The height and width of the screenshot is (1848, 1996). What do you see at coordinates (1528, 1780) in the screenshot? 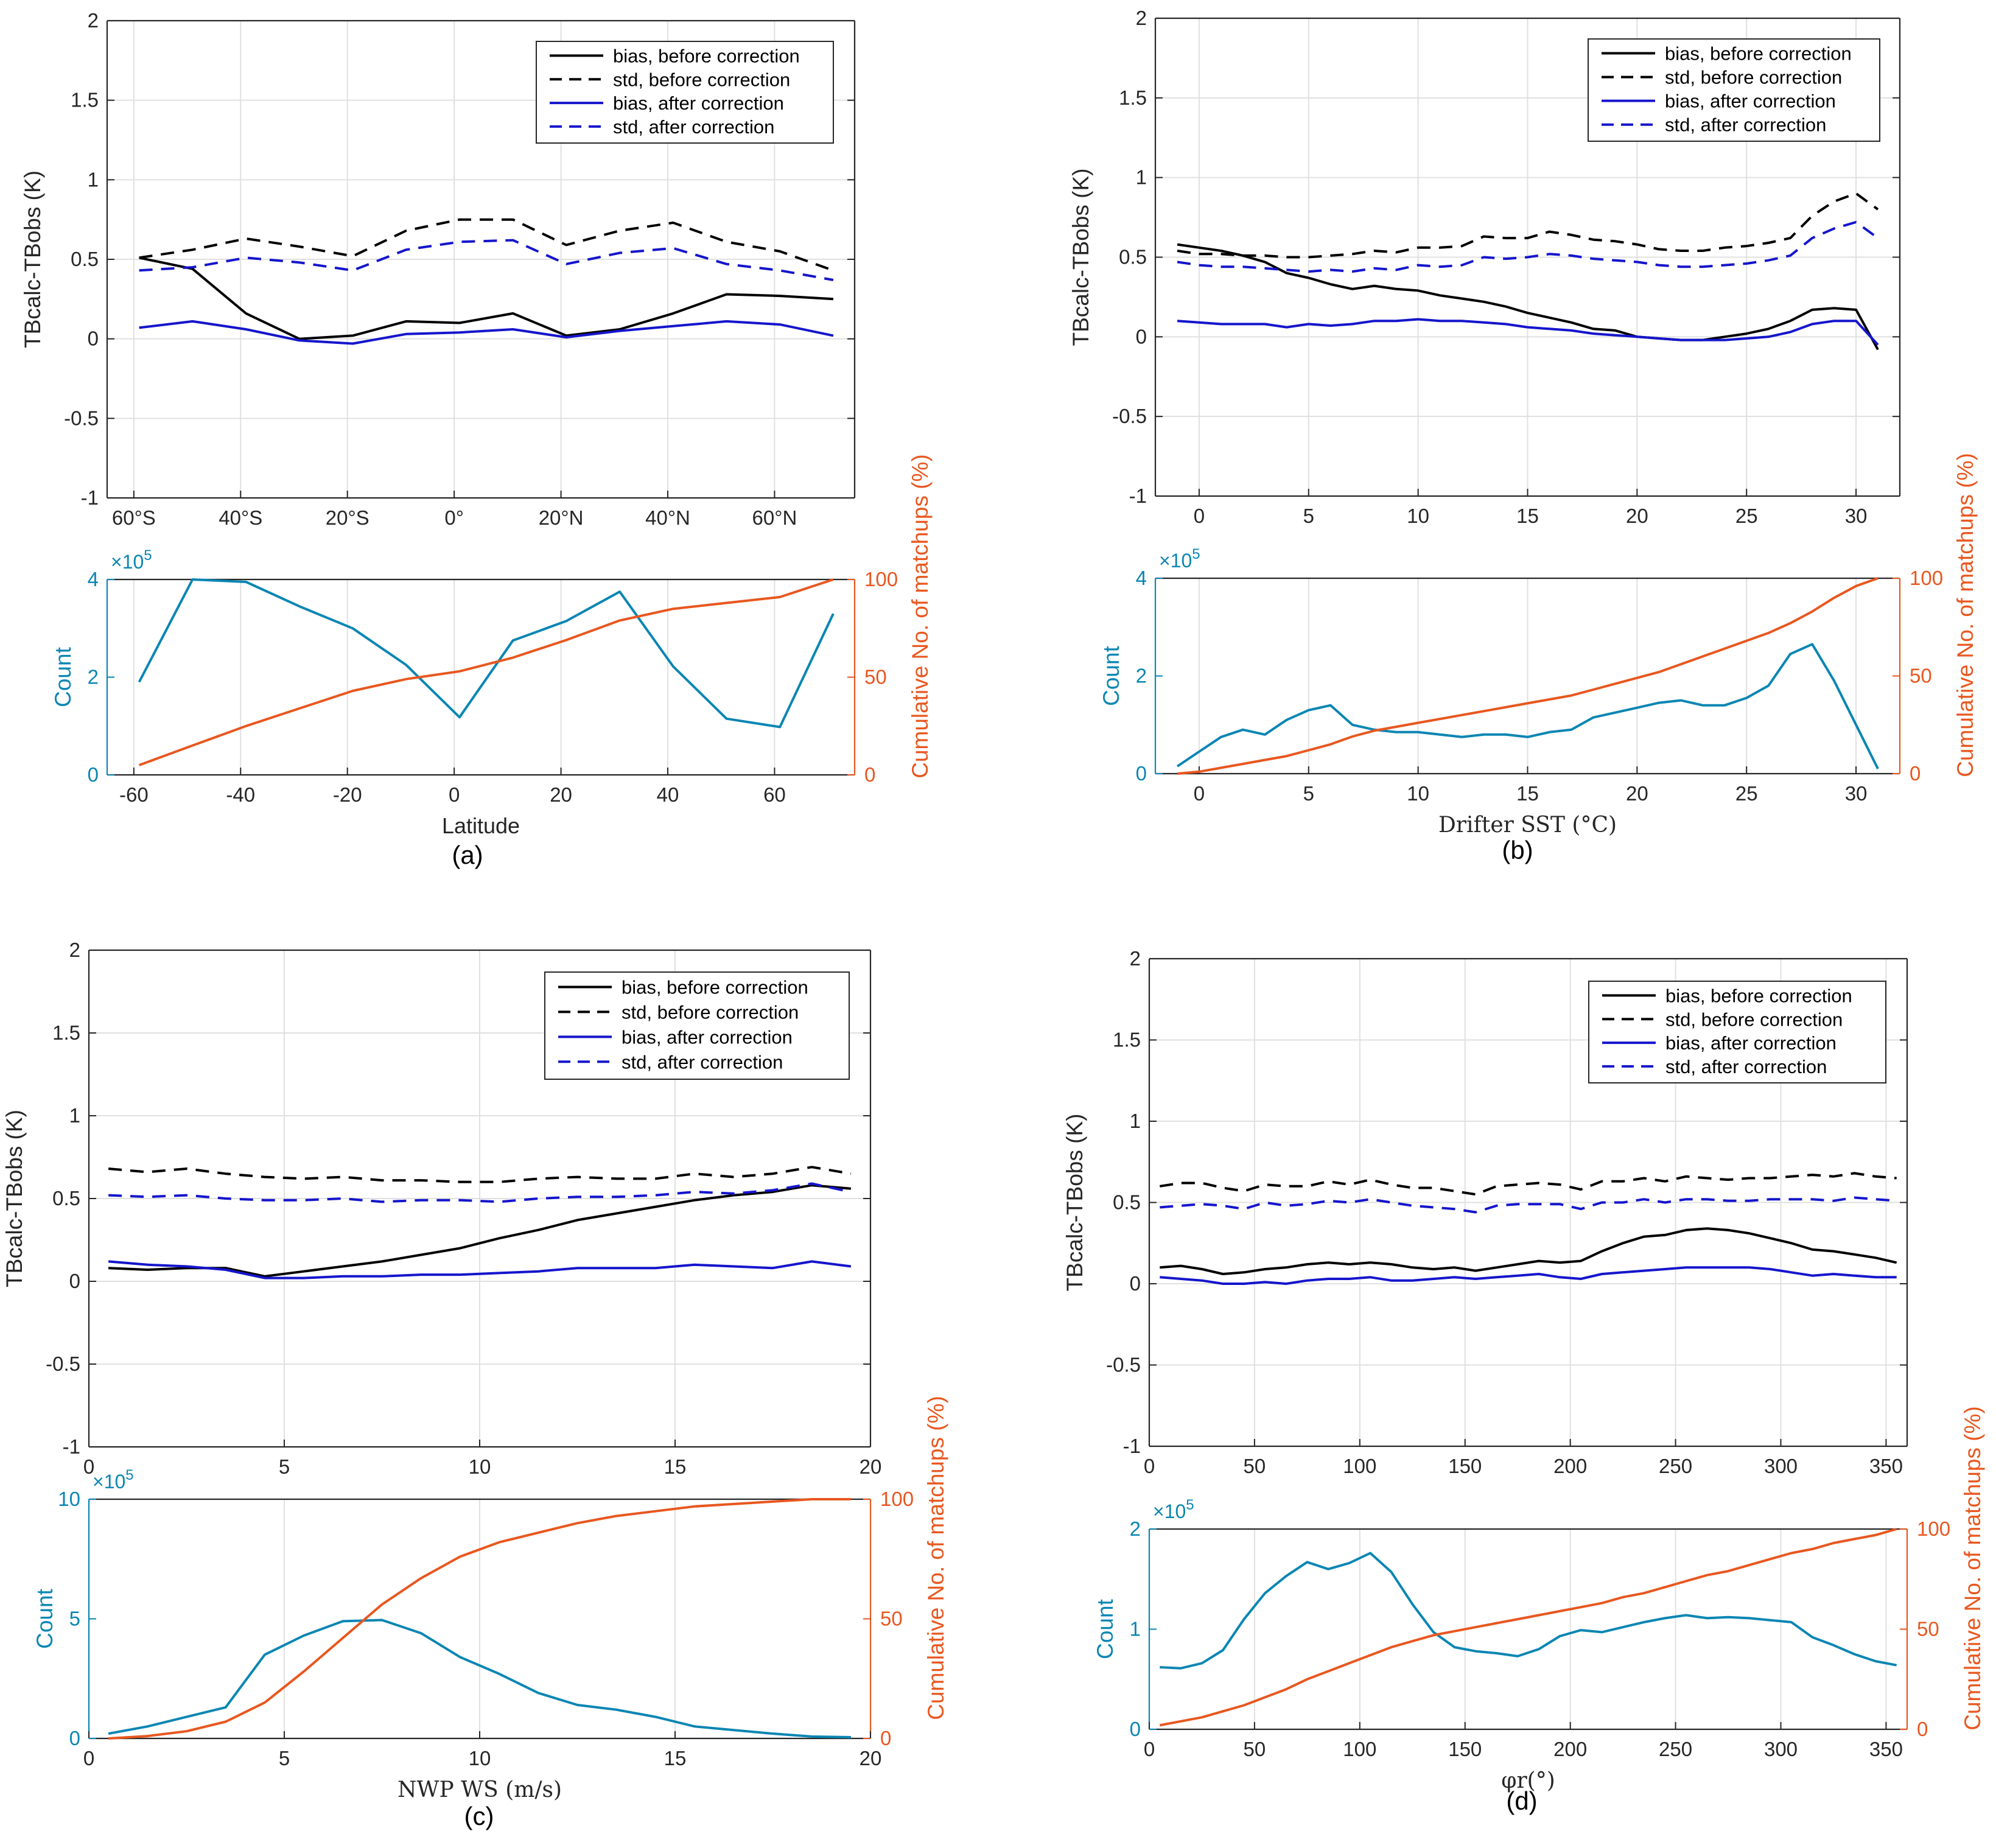
I see `x-axis-label: φr(°)` at bounding box center [1528, 1780].